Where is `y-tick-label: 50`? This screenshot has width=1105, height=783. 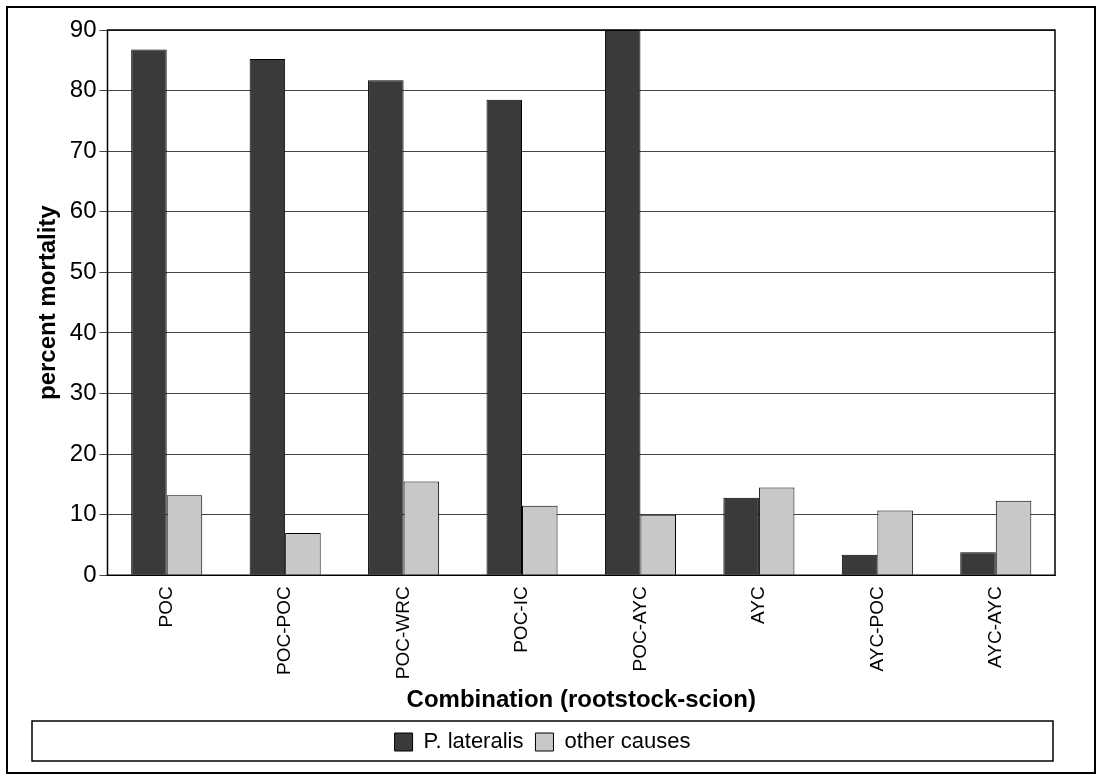
y-tick-label: 50 is located at coordinates (83, 270).